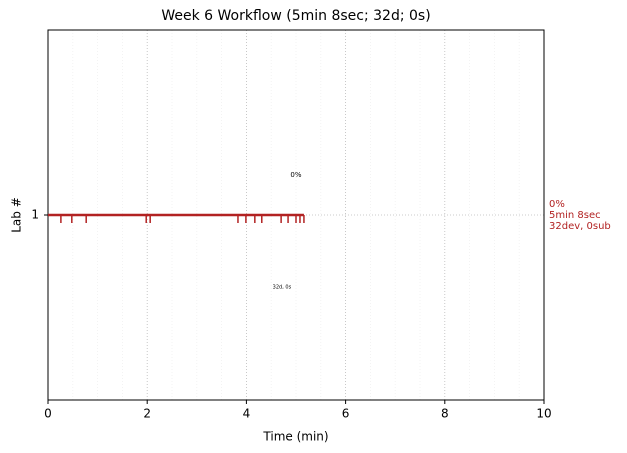  Describe the element at coordinates (295, 437) in the screenshot. I see `x-axis-label: Time (min)` at that location.